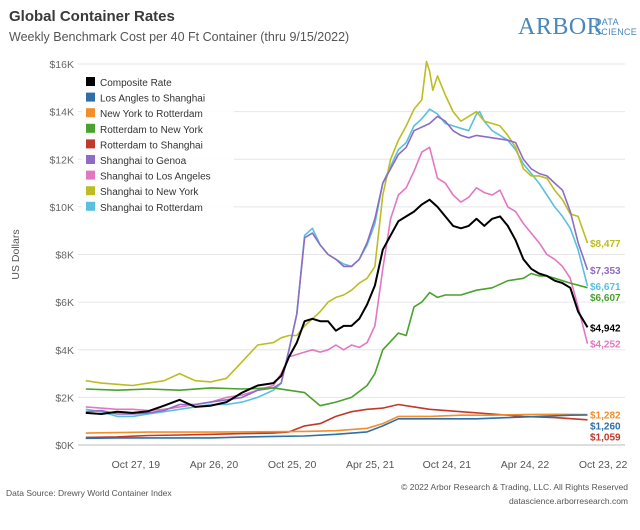  What do you see at coordinates (292, 465) in the screenshot?
I see `x-tick-label: Oct 25, 20` at bounding box center [292, 465].